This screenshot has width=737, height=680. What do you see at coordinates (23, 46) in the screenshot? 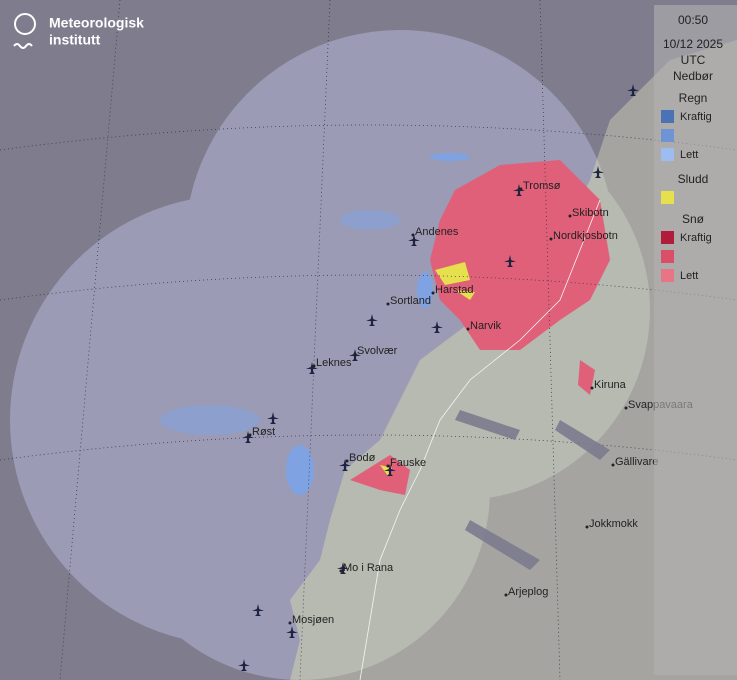
I see `logo-wave` at bounding box center [23, 46].